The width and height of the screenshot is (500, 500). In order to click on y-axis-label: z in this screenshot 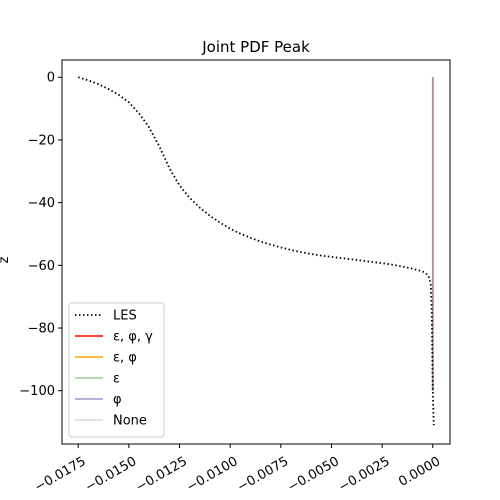, I will do `click(6, 259)`.